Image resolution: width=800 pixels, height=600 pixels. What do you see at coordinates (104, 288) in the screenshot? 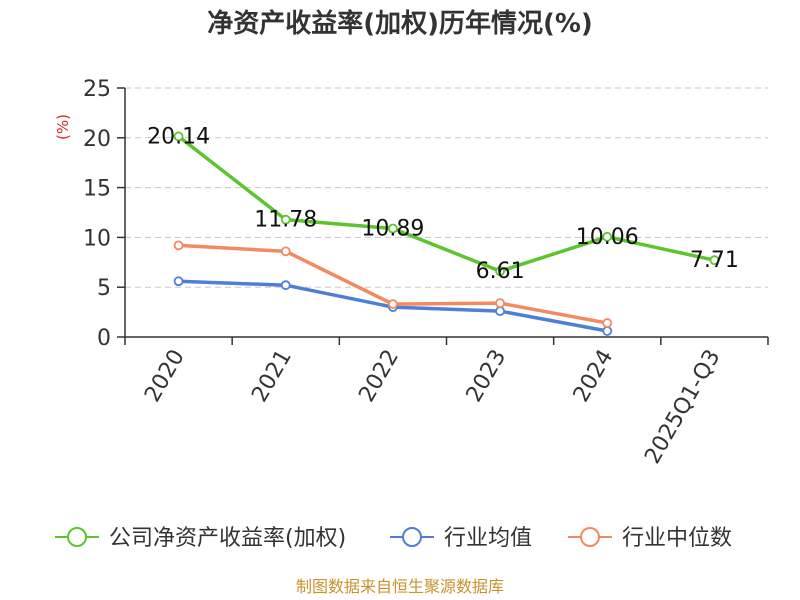
I see `y-tick-label-5: 5` at bounding box center [104, 288].